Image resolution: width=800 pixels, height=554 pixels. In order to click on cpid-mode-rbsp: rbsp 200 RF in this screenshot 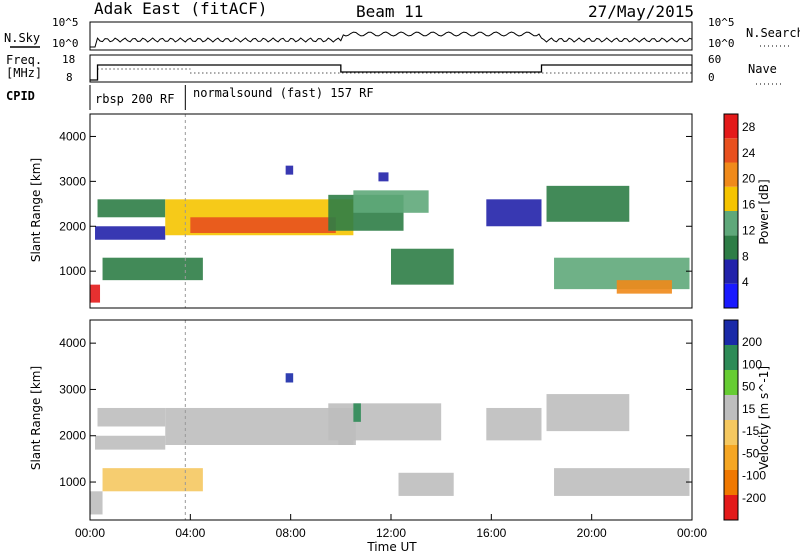, I will do `click(134, 99)`.